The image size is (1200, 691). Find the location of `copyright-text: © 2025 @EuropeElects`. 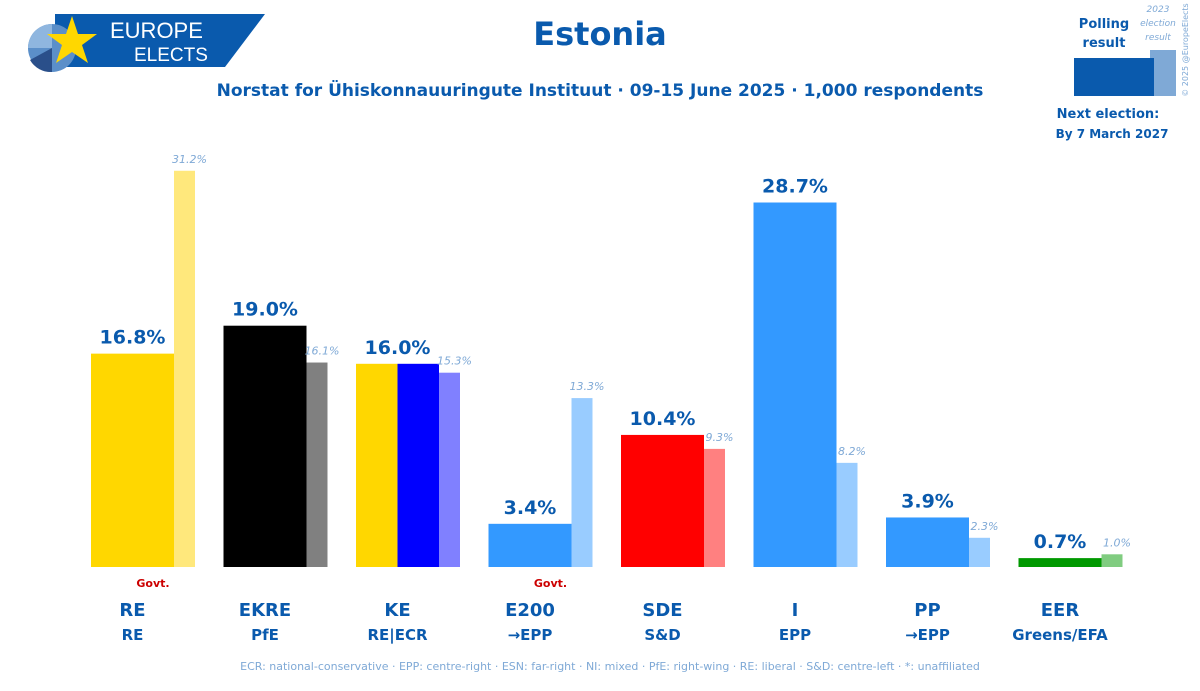

copyright-text: © 2025 @EuropeElects is located at coordinates (1185, 49).